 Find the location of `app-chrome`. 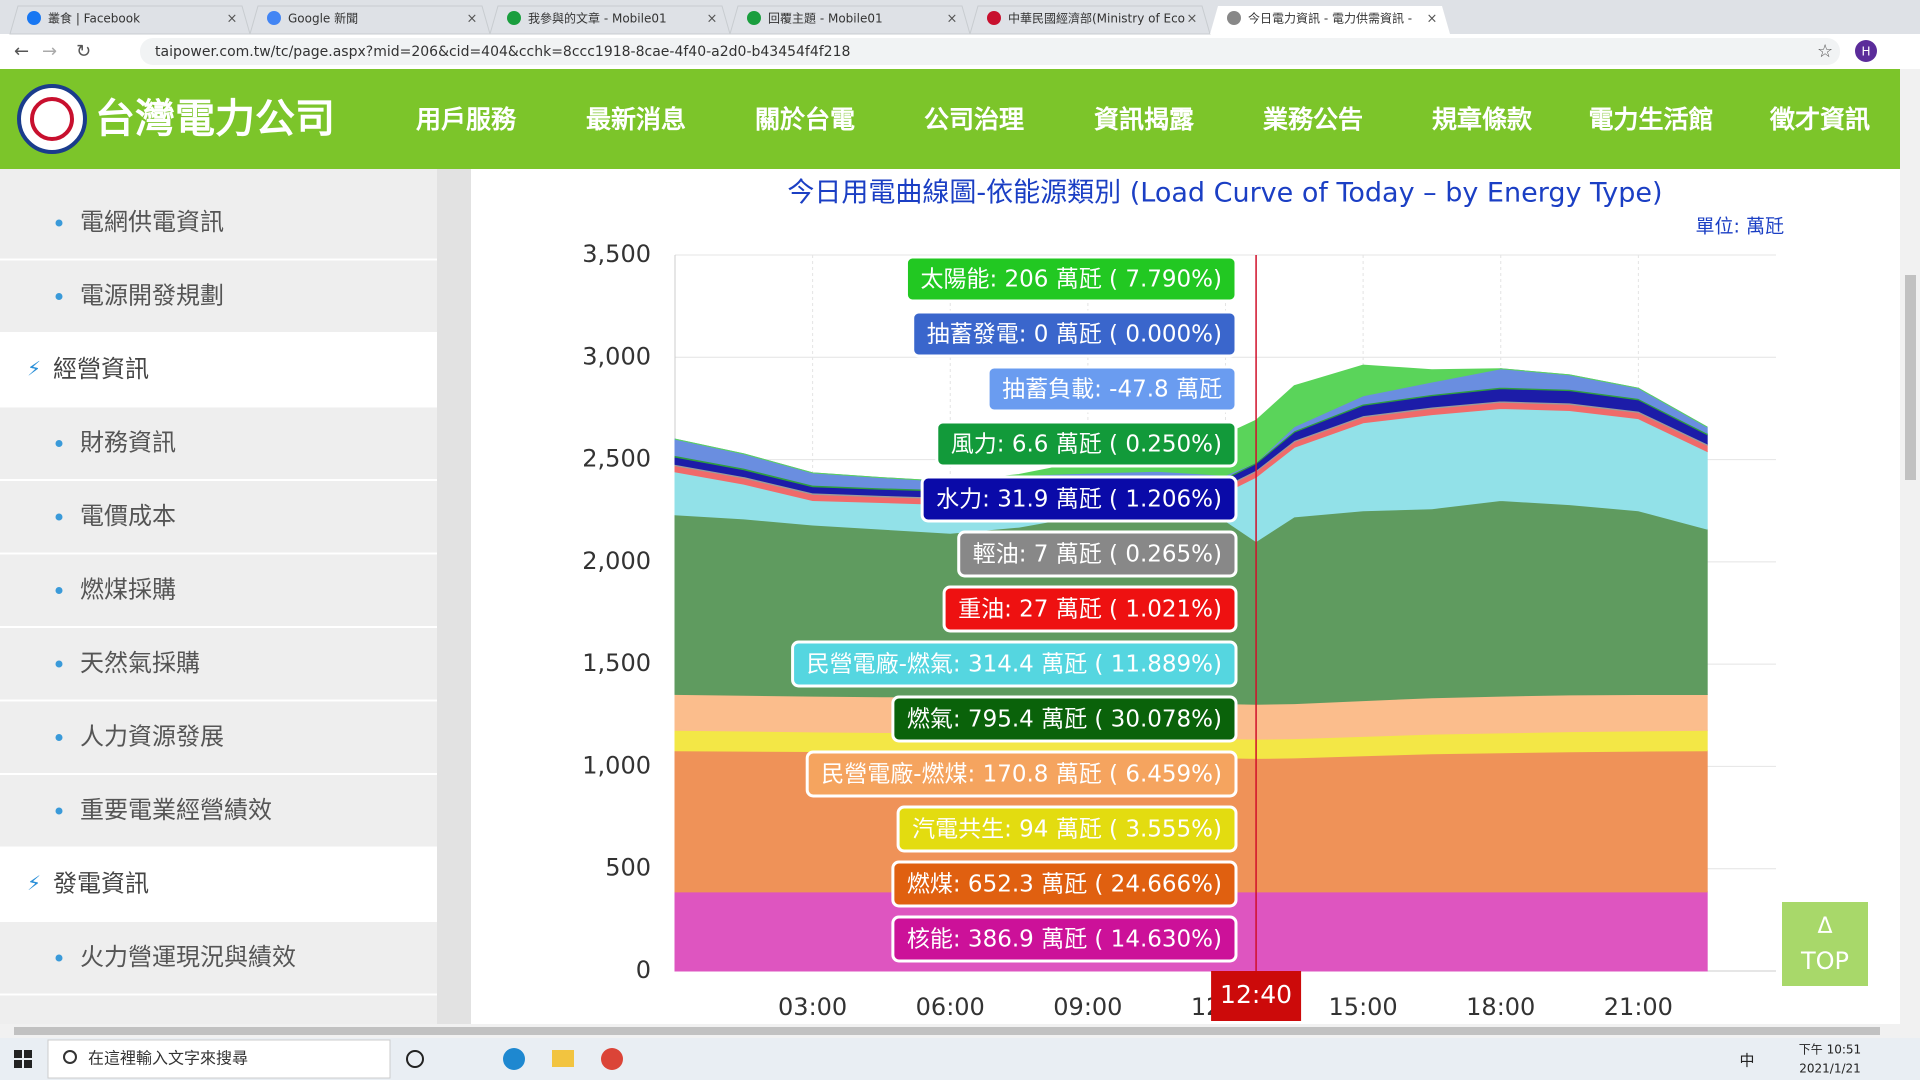

app-chrome is located at coordinates (612, 1059).